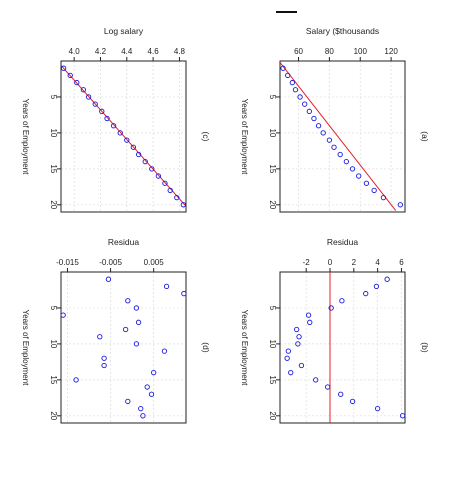 This screenshot has height=479, width=454. Describe the element at coordinates (425, 136) in the screenshot. I see `panel-label: (a)` at that location.